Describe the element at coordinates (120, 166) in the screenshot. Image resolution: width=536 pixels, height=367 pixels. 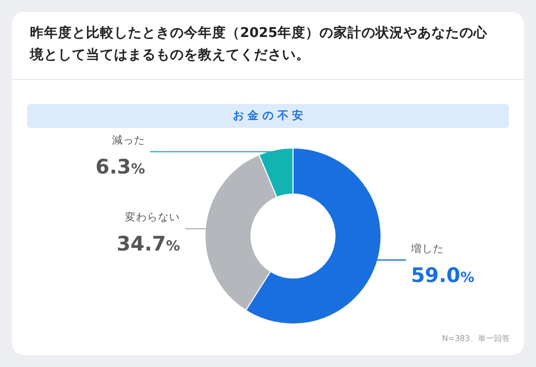
I see `data-label: 6.3%` at that location.